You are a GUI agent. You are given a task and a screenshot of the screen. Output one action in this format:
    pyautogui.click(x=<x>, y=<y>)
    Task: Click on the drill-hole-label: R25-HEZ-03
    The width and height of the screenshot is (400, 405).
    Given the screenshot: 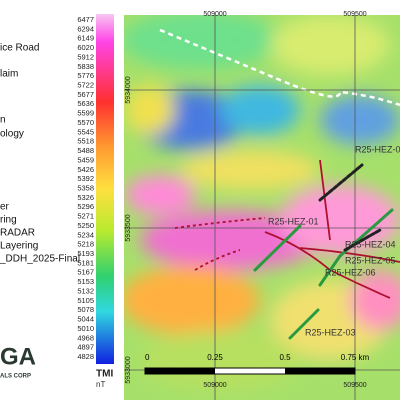 What is the action you would take?
    pyautogui.click(x=330, y=332)
    